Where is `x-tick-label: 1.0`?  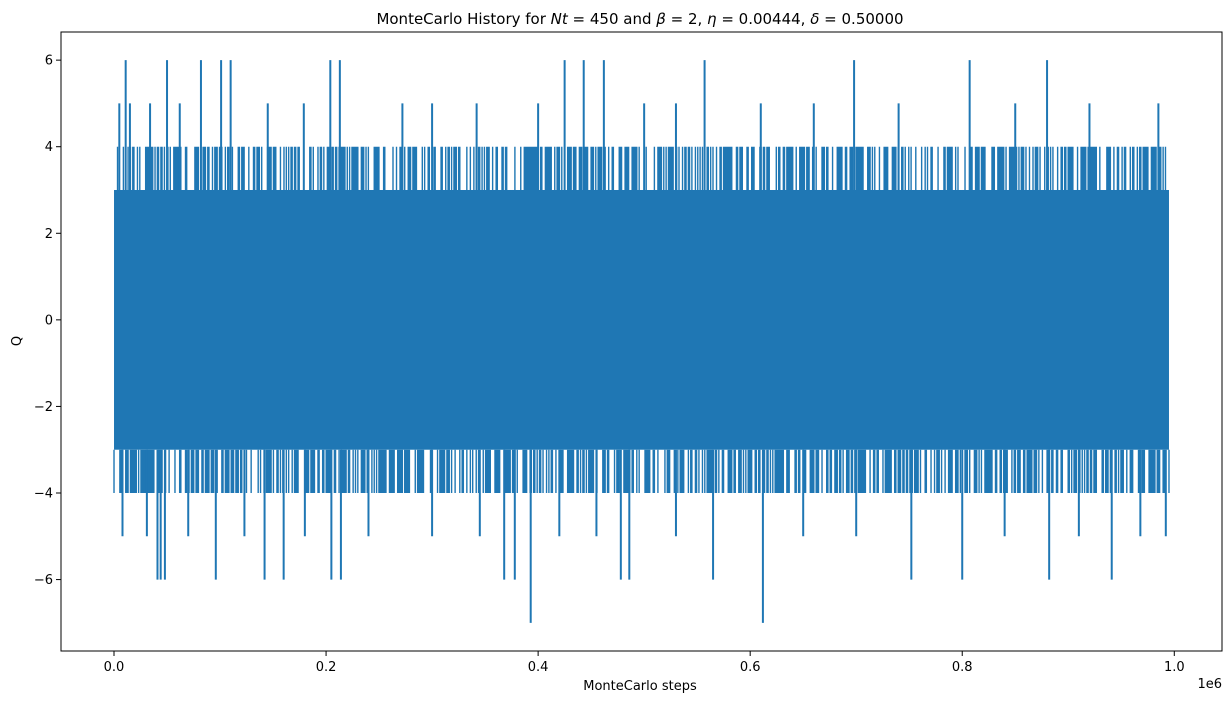 x-tick-label: 1.0 is located at coordinates (1174, 667).